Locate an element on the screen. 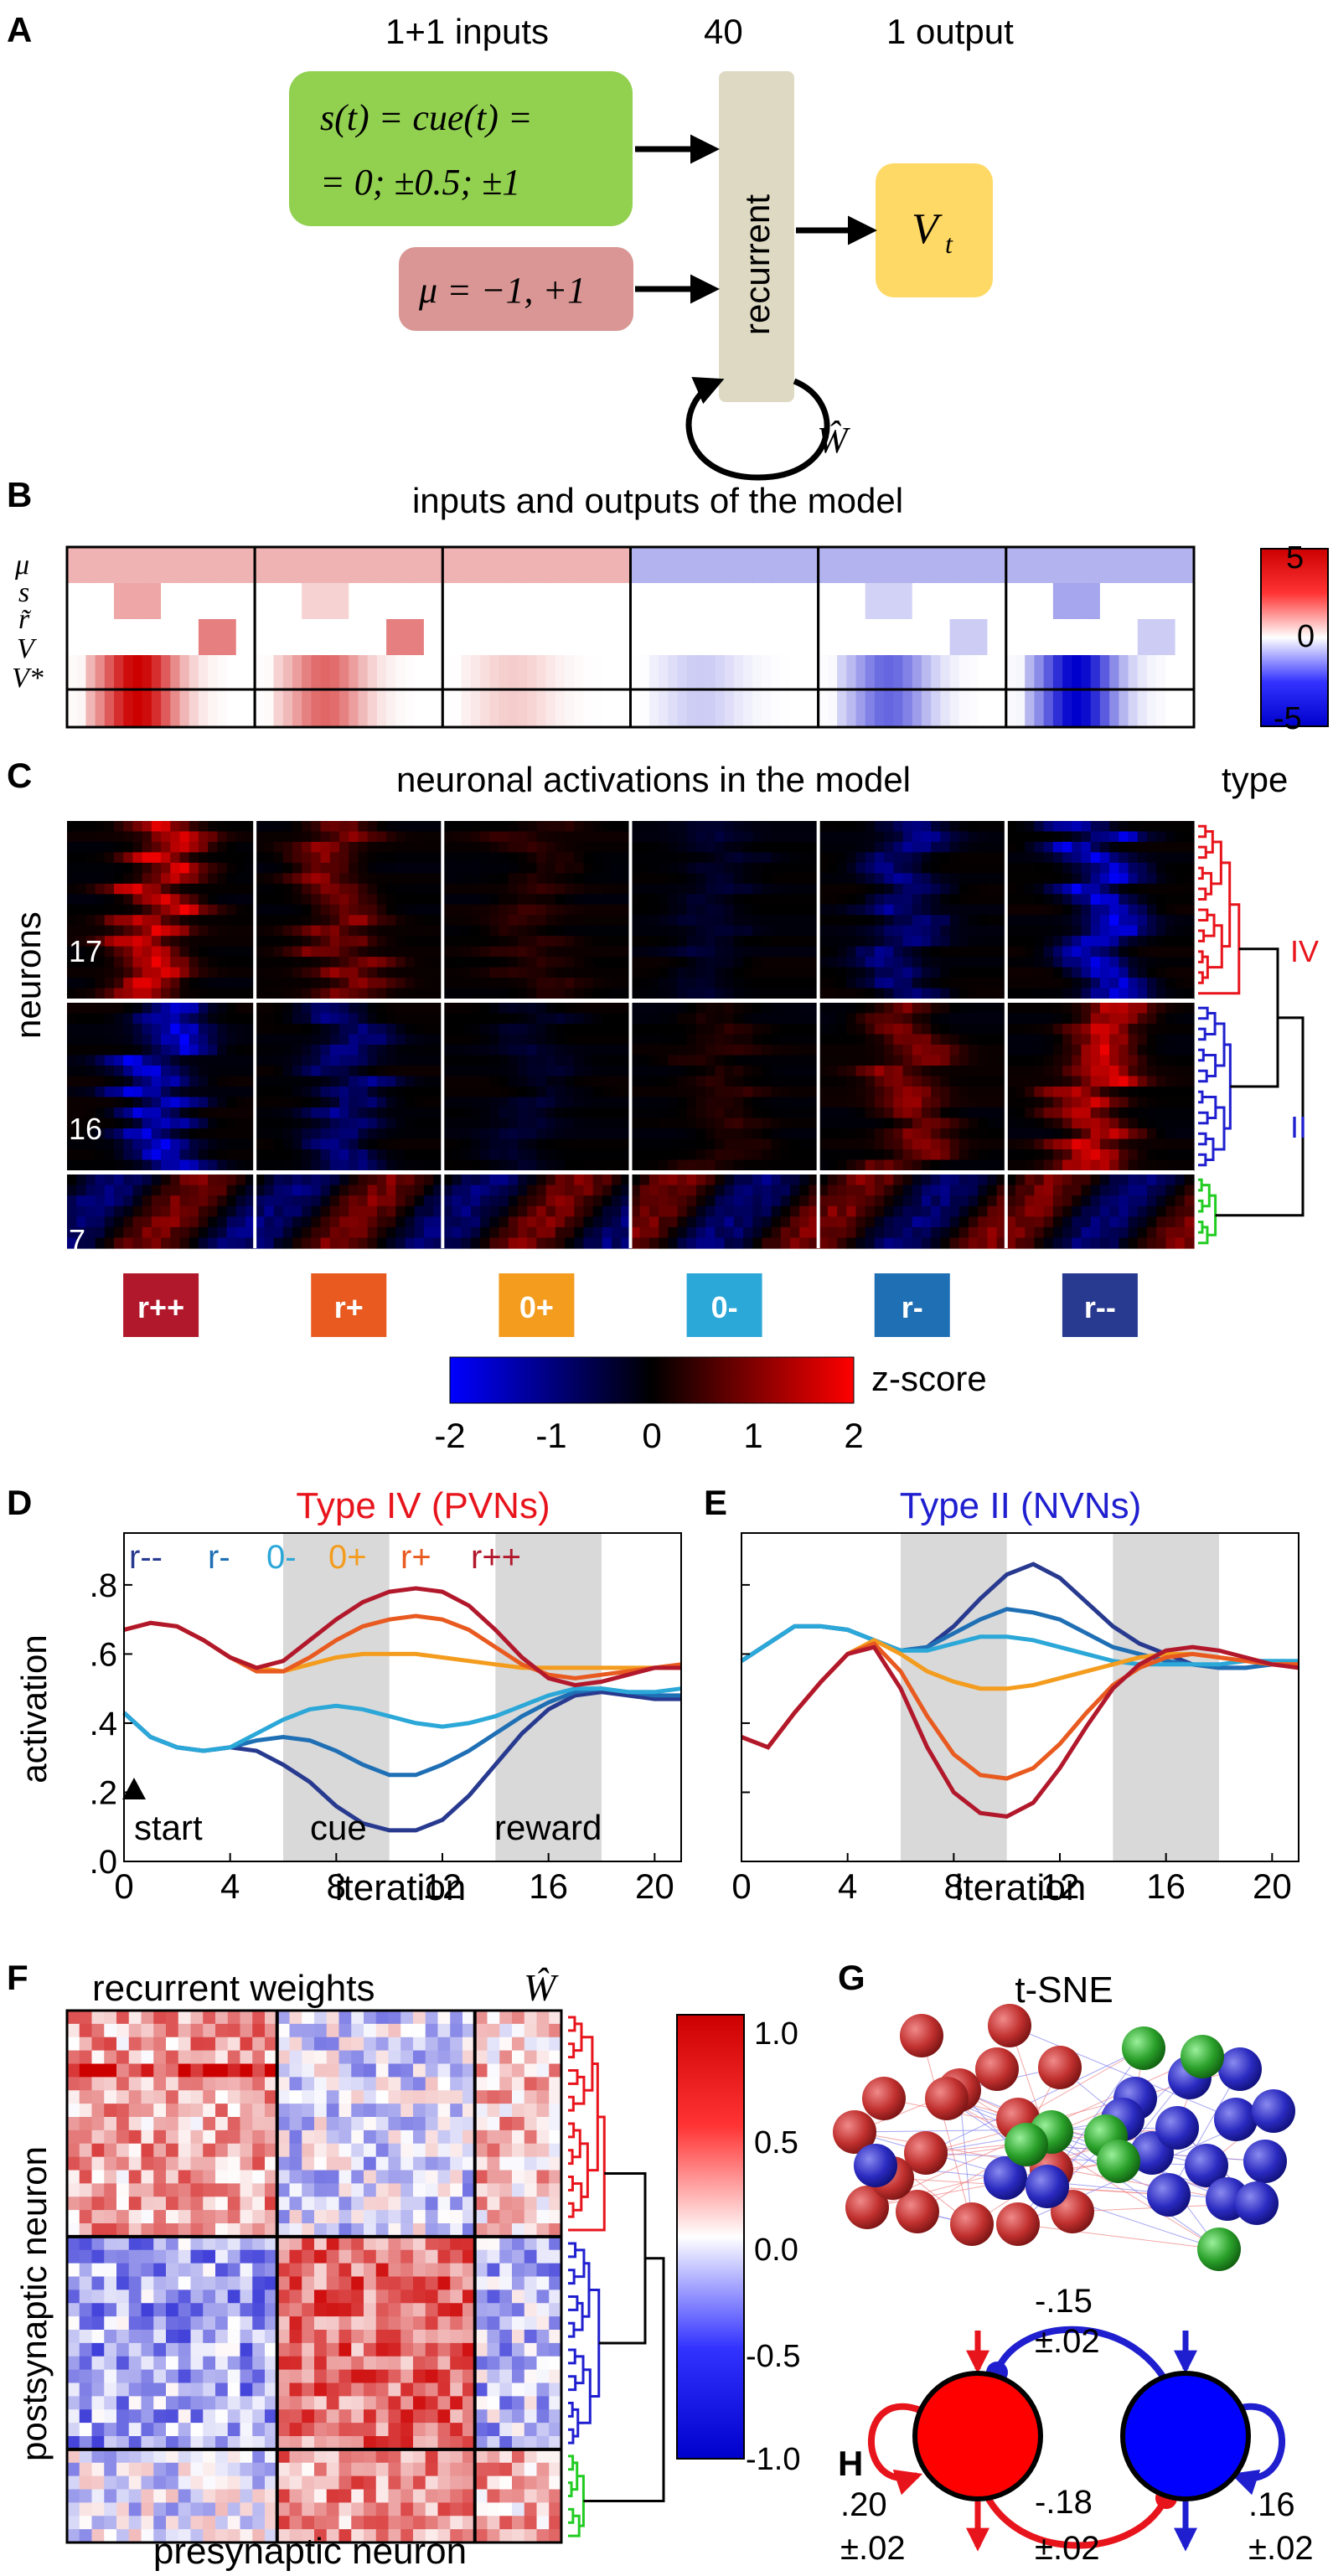  io-colorbar-tick-0: 0 is located at coordinates (1306, 636).